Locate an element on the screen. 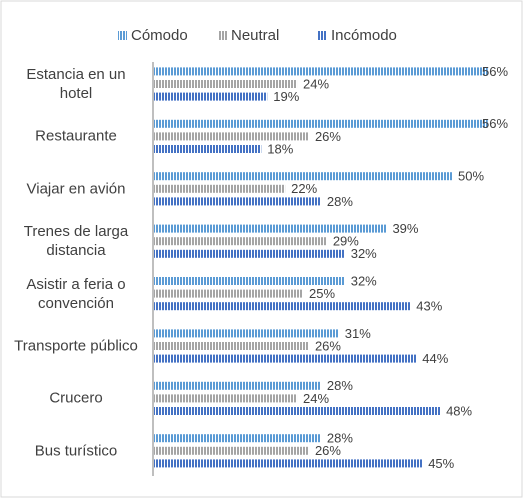 The height and width of the screenshot is (500, 523). category-label: Restaurante is located at coordinates (76, 136).